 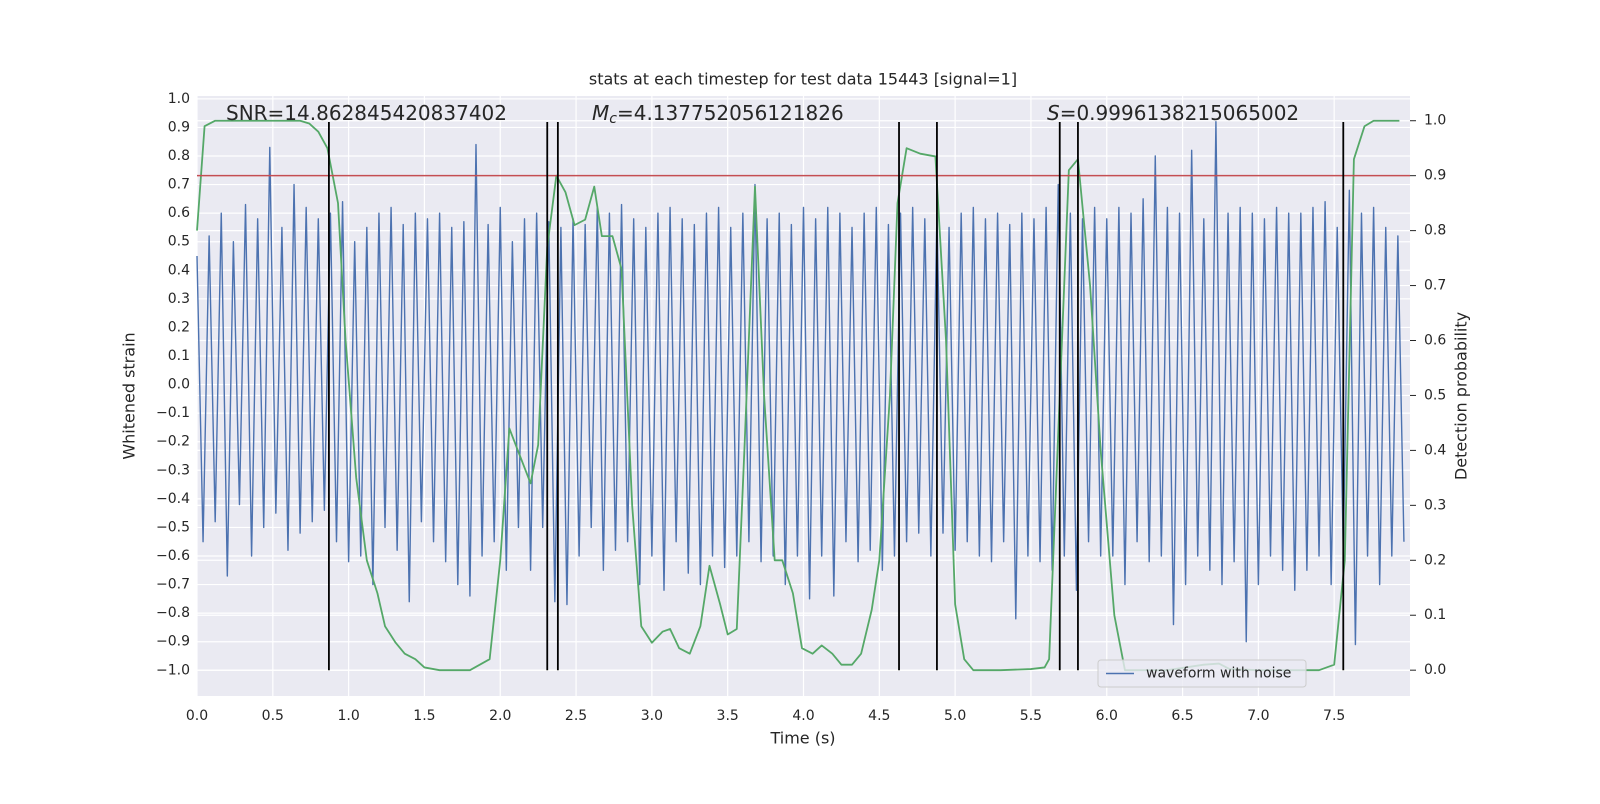 I want to click on annotation-text: =0.9996138215065002, so click(x=1179, y=113).